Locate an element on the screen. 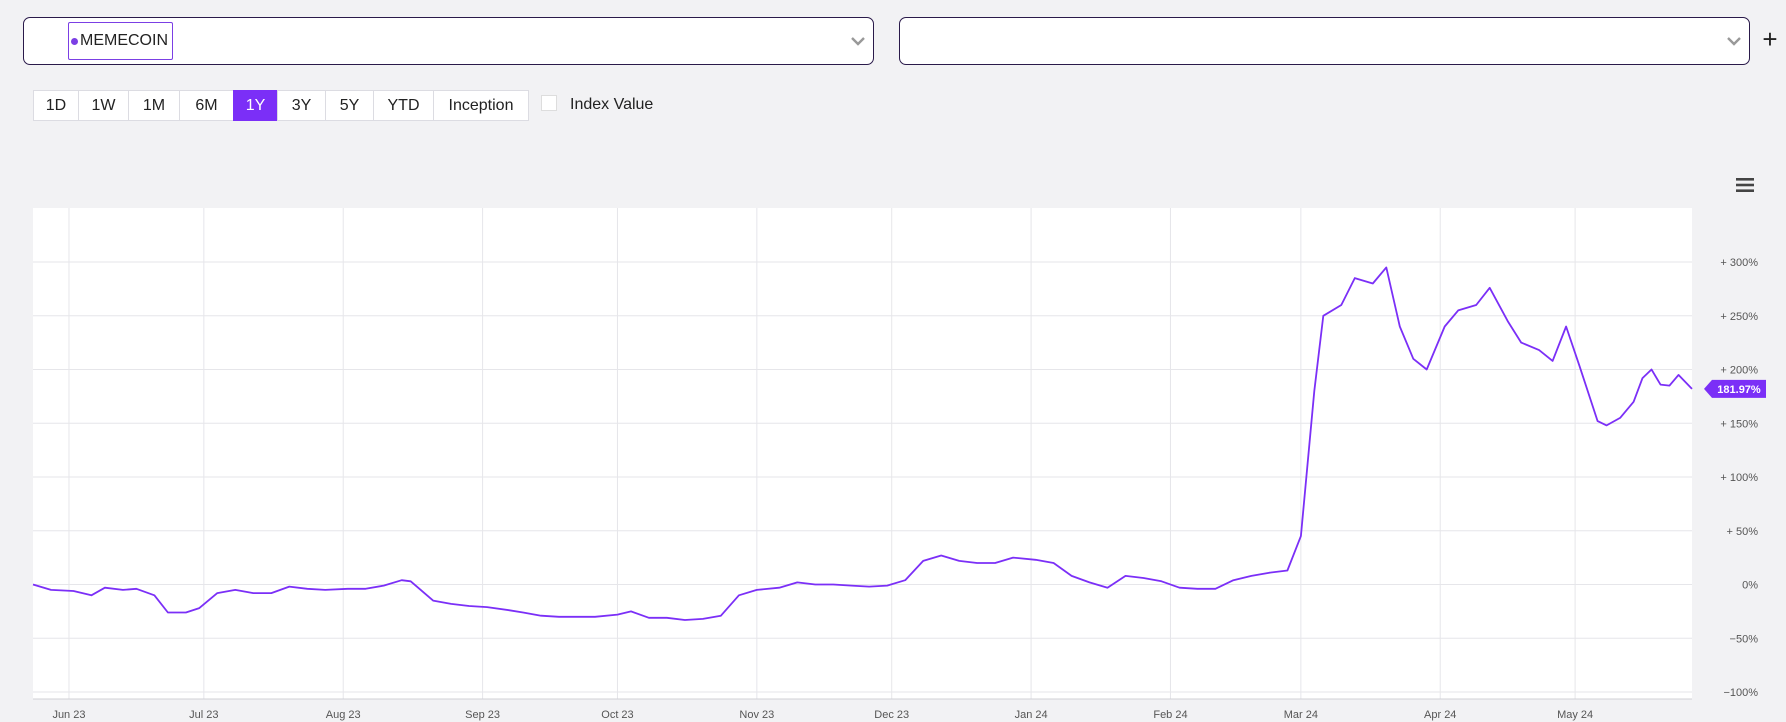  x-tick-label: Mar 24 is located at coordinates (1301, 715).